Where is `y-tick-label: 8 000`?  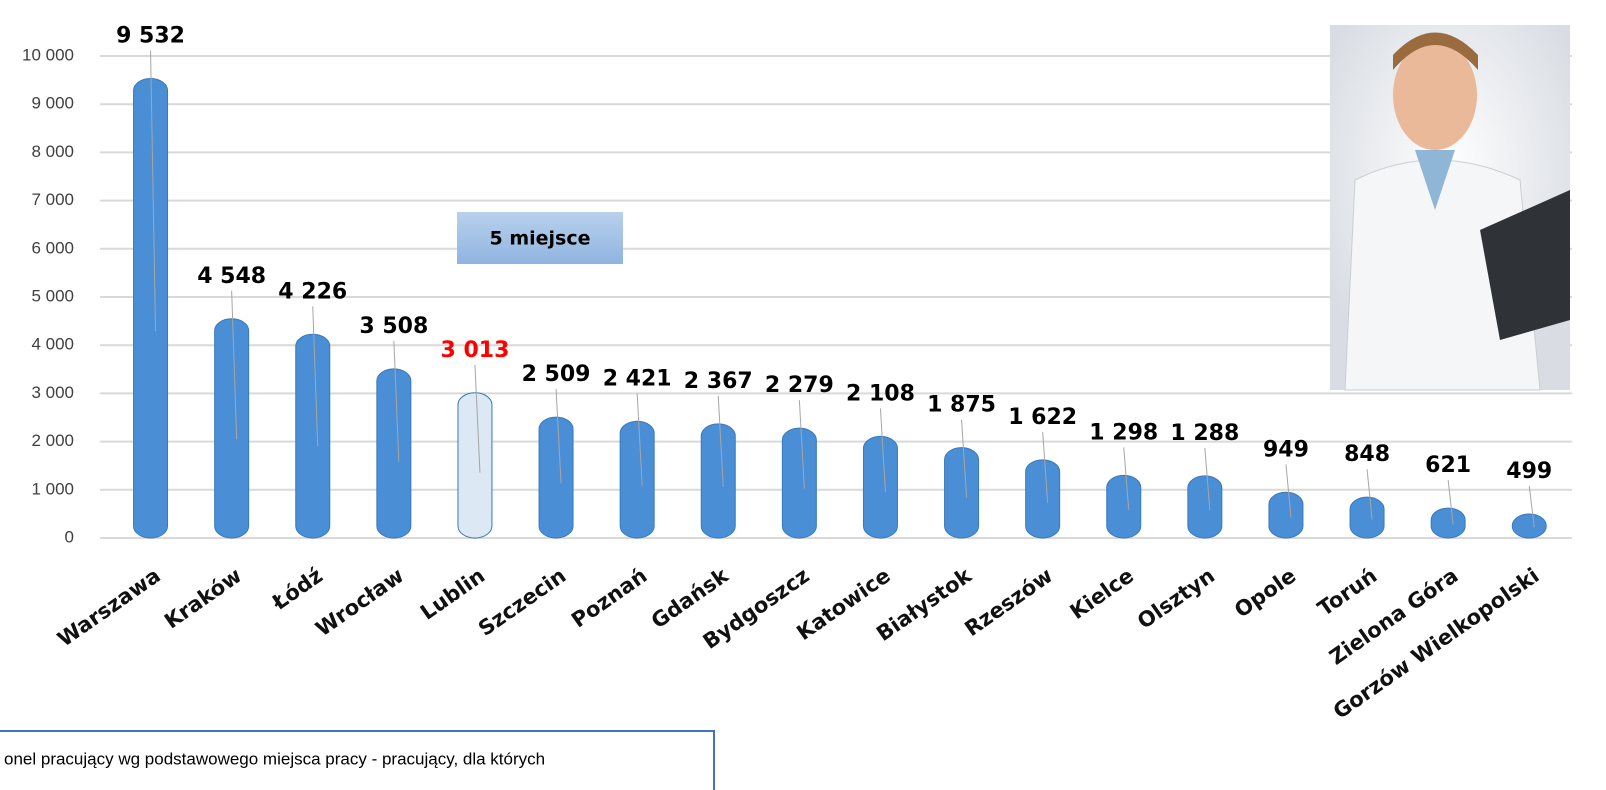 y-tick-label: 8 000 is located at coordinates (52, 151).